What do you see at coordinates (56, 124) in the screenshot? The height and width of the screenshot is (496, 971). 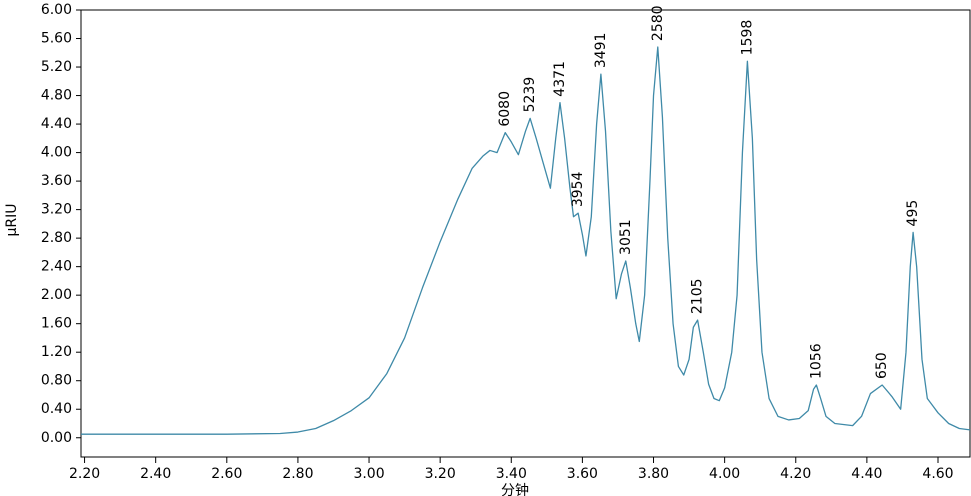 I see `y-tick-label: 4.40` at bounding box center [56, 124].